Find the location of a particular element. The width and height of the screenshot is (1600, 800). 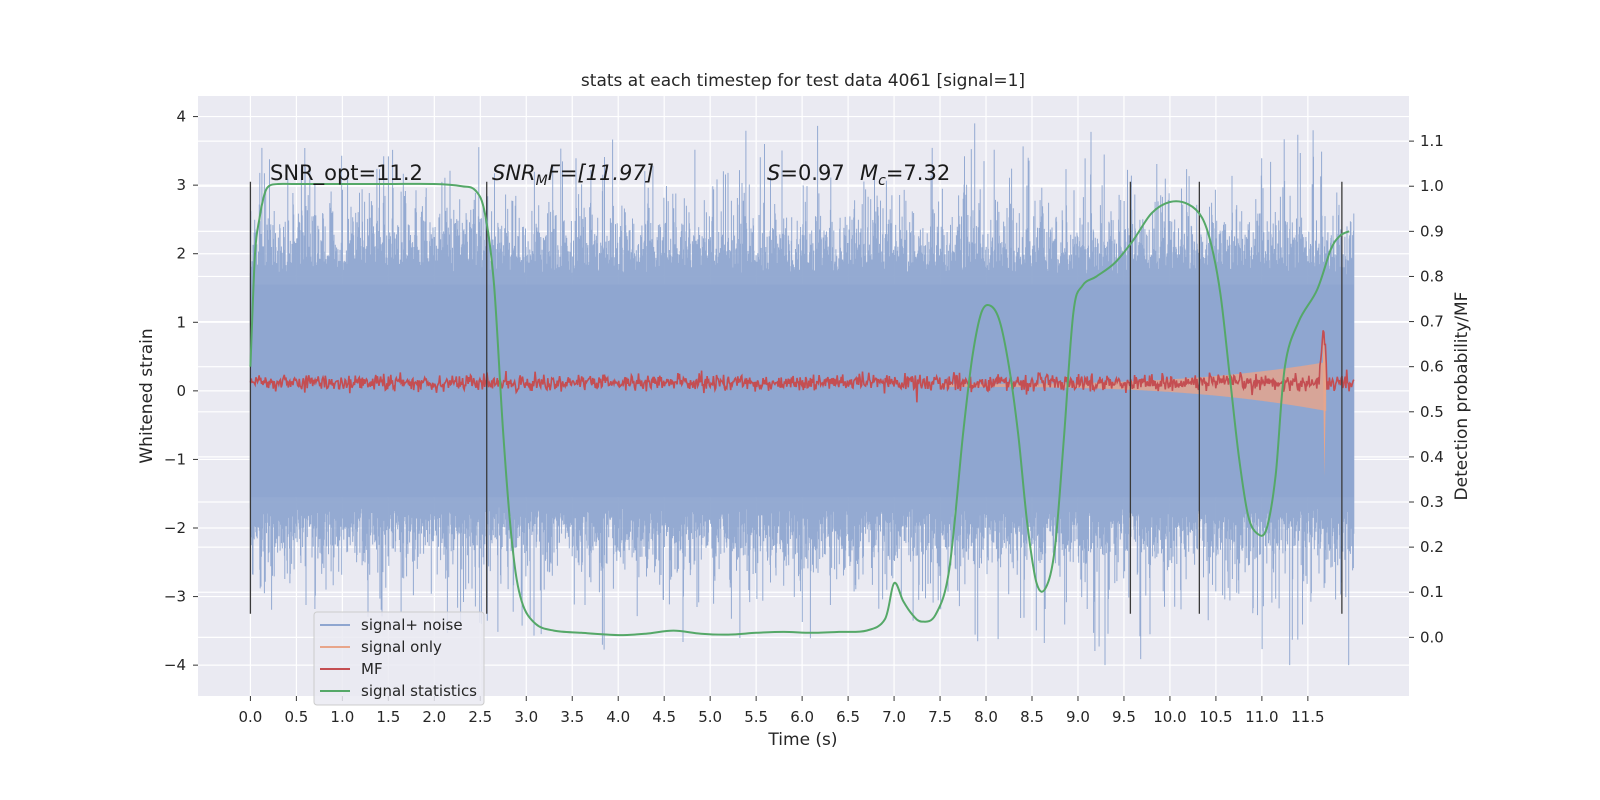

x-tick-label: 9.5 is located at coordinates (1124, 717).